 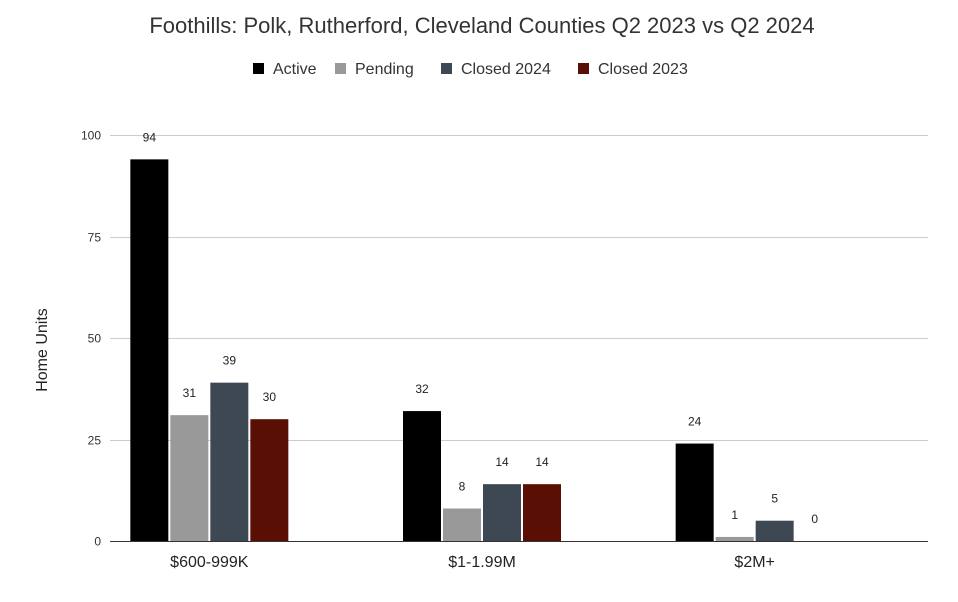 What do you see at coordinates (502, 462) in the screenshot?
I see `data-label-closed-2024-1-1-99m: 14` at bounding box center [502, 462].